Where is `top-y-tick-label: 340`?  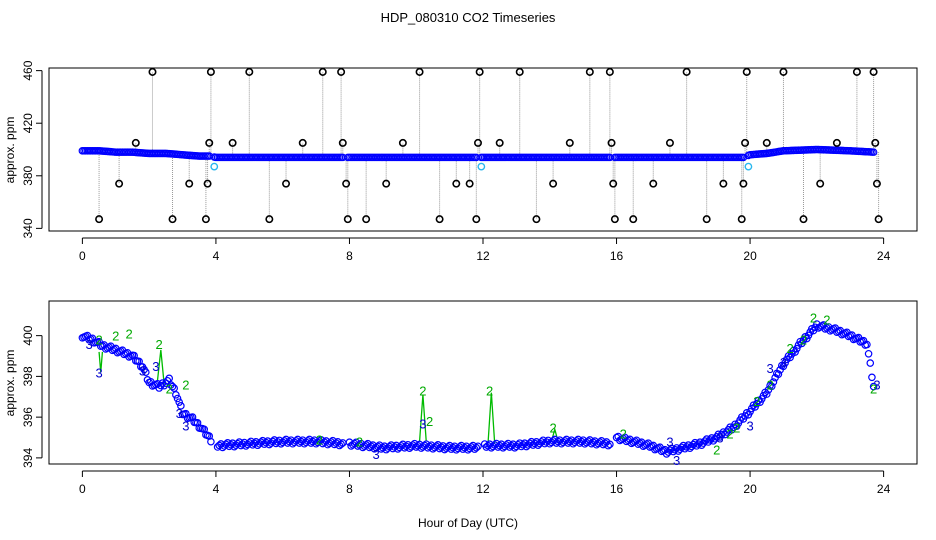
top-y-tick-label: 340 is located at coordinates (28, 228).